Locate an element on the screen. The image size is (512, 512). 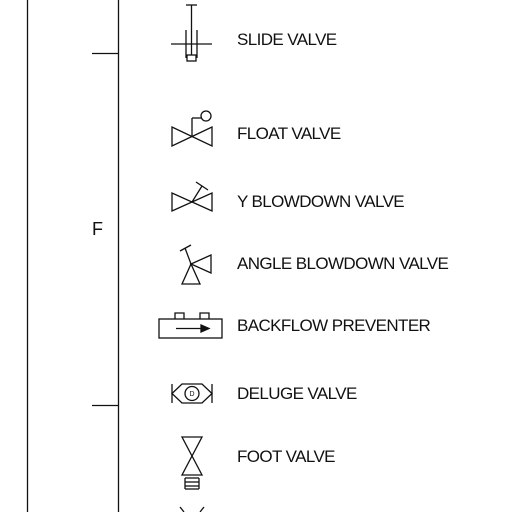
legend-label-angle-blowdown-valve: ANGLE BLOWDOWN VALVE is located at coordinates (343, 263).